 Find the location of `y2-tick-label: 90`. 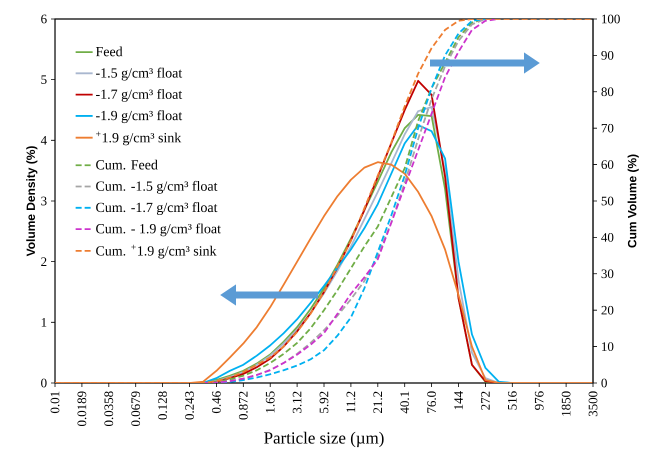

y2-tick-label: 90 is located at coordinates (607, 55).